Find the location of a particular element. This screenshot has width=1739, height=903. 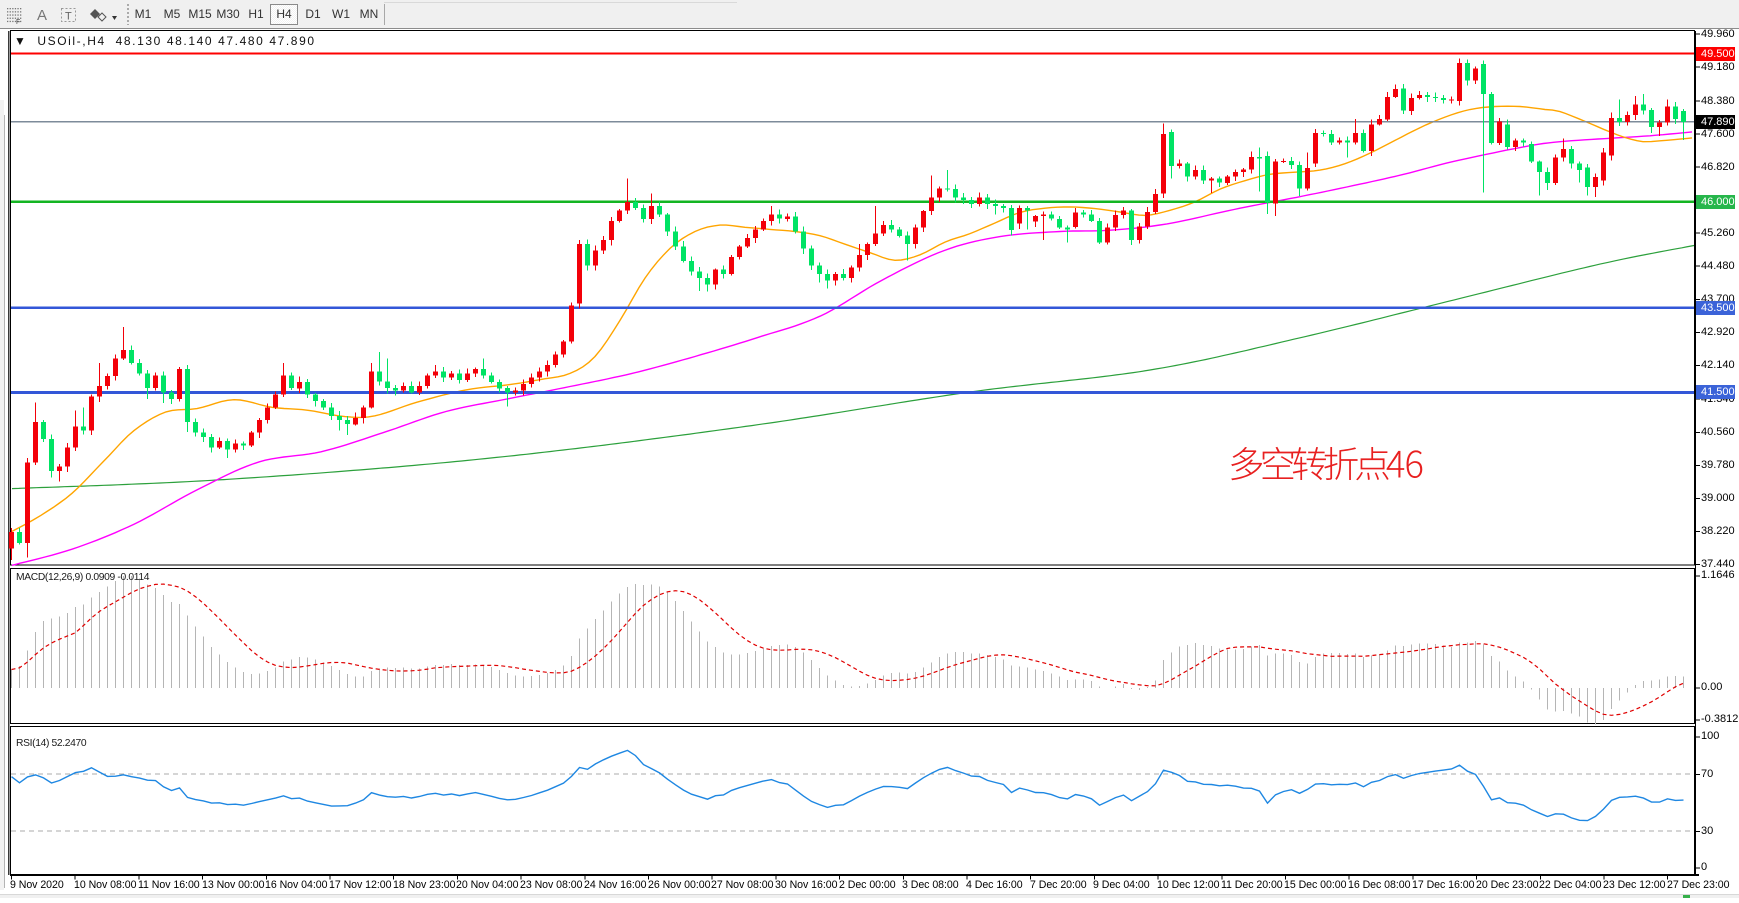

svg-text: T is located at coordinates (68, 17).